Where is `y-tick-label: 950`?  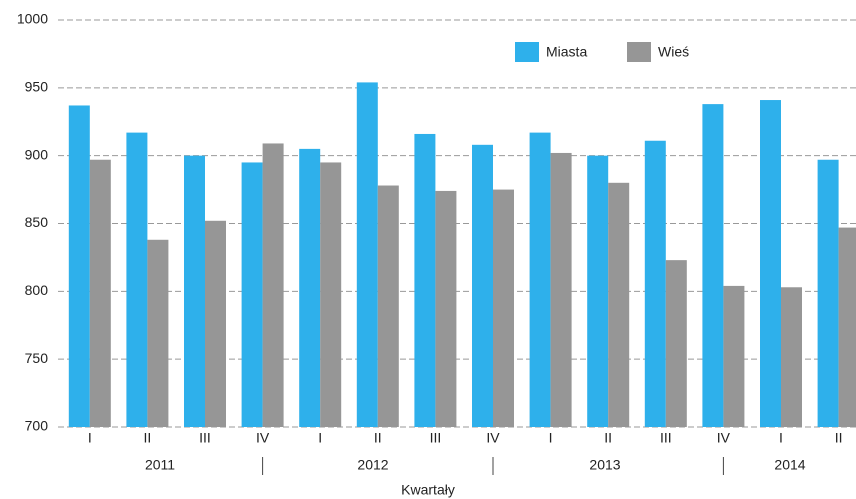 y-tick-label: 950 is located at coordinates (37, 87).